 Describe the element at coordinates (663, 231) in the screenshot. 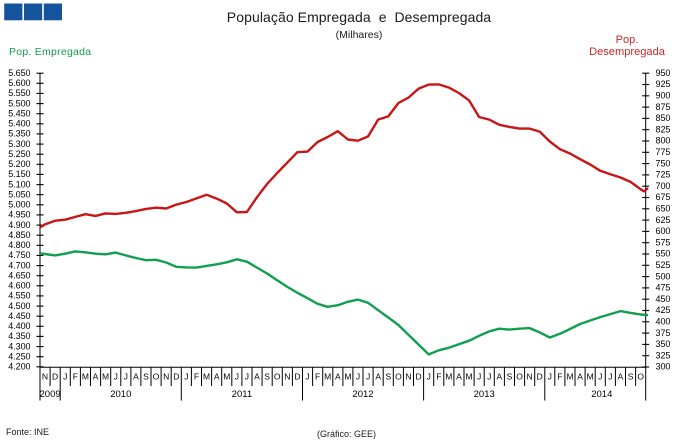

I see `svg-text: 600` at that location.